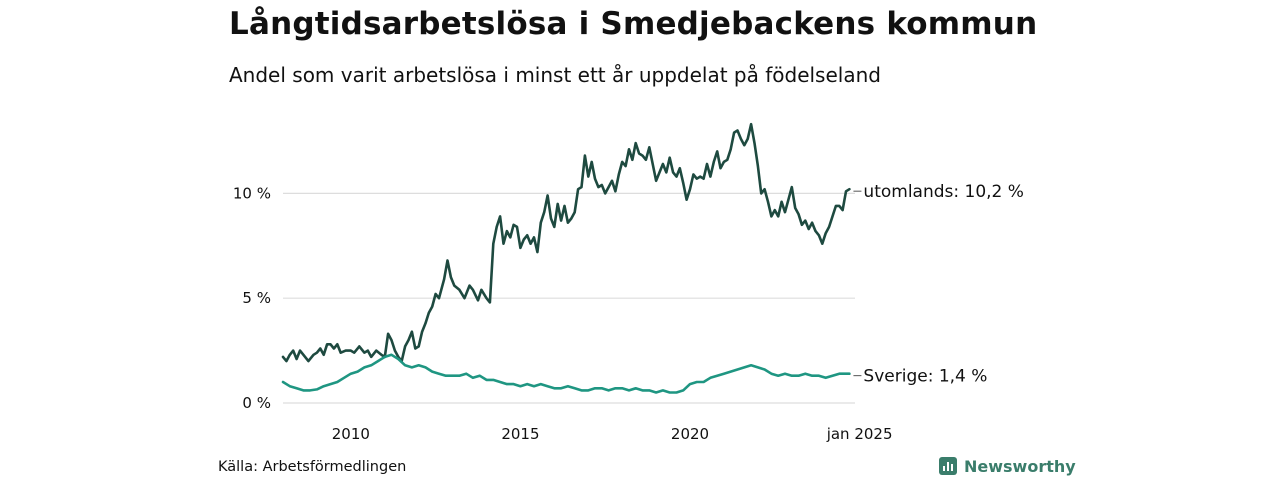 This screenshot has height=480, width=1280. I want to click on y-tick-label: 0 %, so click(256, 403).